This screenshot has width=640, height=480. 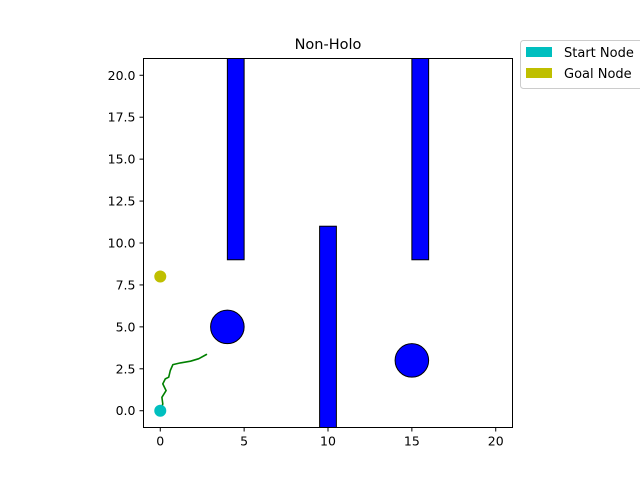 What do you see at coordinates (160, 441) in the screenshot?
I see `x-tick-label: 0` at bounding box center [160, 441].